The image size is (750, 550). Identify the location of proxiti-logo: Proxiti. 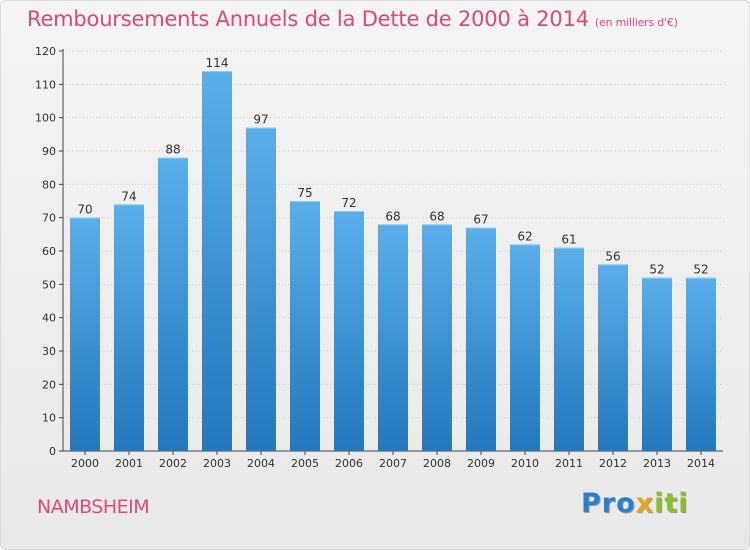
(635, 503).